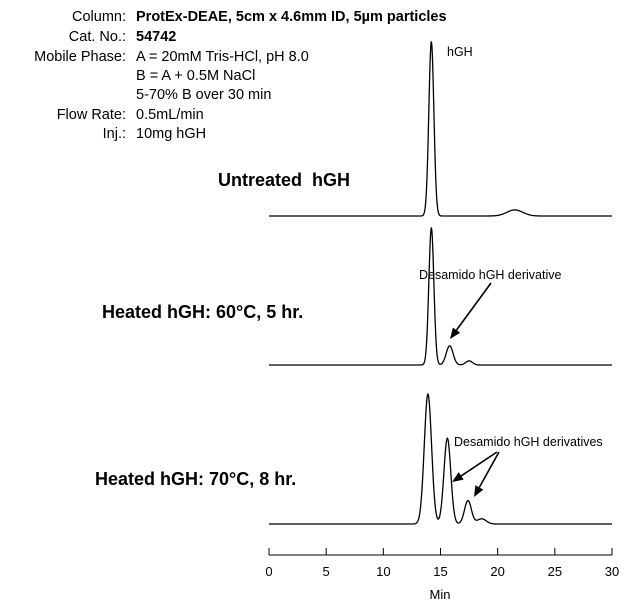  What do you see at coordinates (91, 115) in the screenshot?
I see `flow-rate-label: Flow Rate:` at bounding box center [91, 115].